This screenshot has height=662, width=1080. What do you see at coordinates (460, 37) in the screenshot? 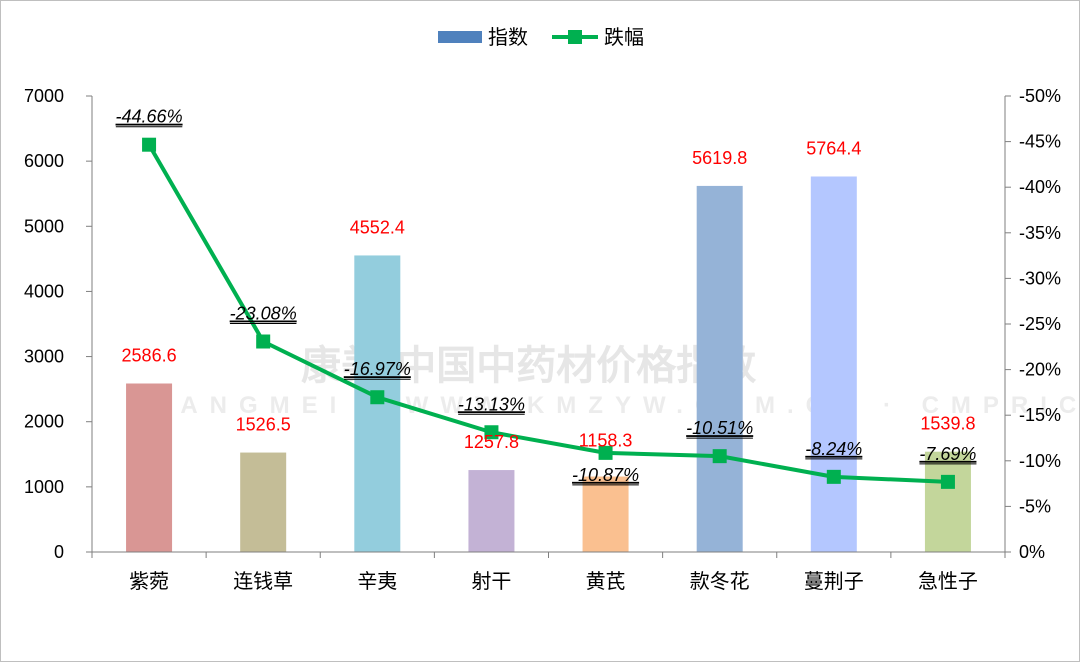
I see `legend-bar-swatch` at bounding box center [460, 37].